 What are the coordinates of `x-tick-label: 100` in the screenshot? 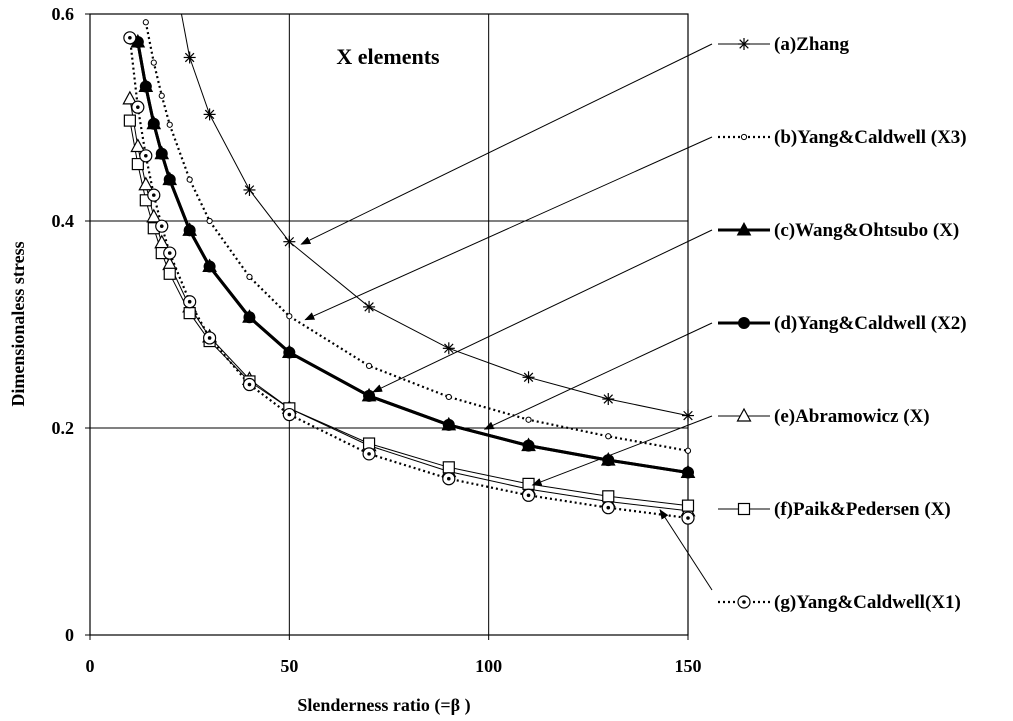 It's located at (488, 666).